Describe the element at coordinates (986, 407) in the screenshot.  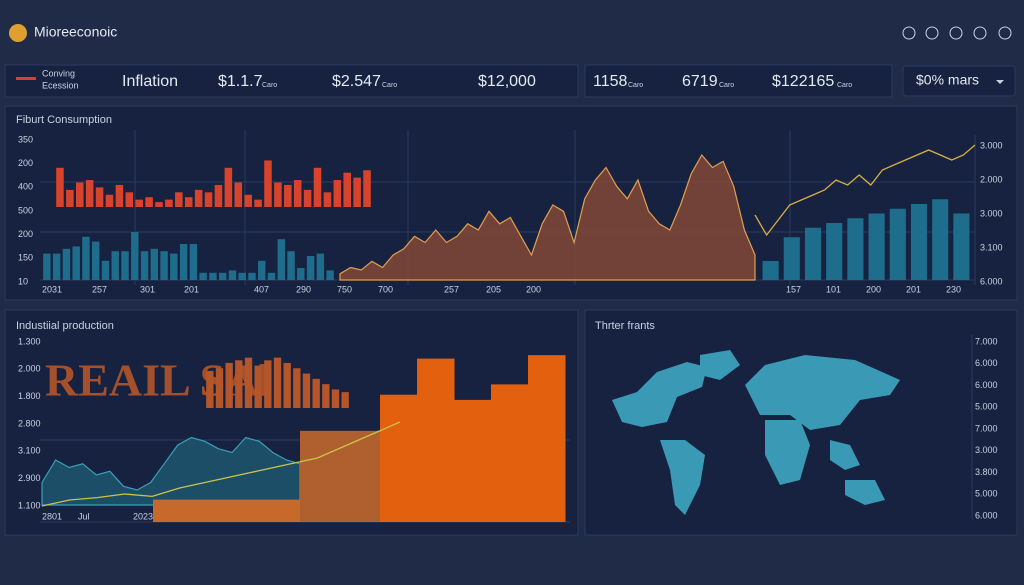
I see `axis-label: 5.000` at that location.